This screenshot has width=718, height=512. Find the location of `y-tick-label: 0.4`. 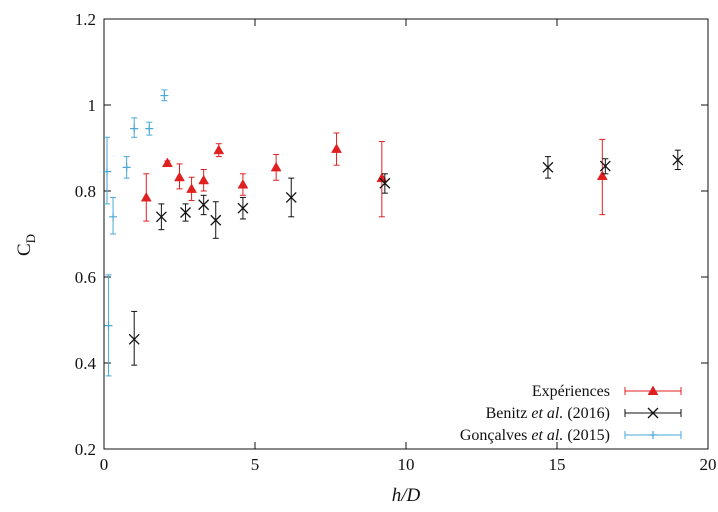

y-tick-label: 0.4 is located at coordinates (86, 363).